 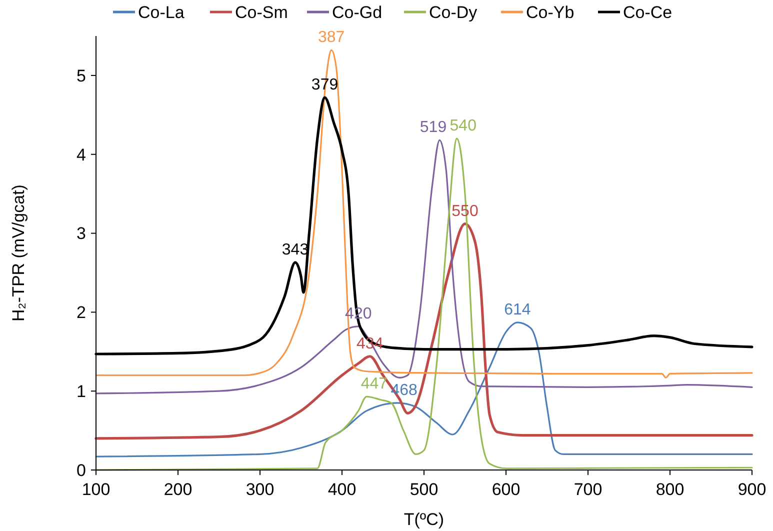 I want to click on y-tick-label: 2, so click(x=81, y=312).